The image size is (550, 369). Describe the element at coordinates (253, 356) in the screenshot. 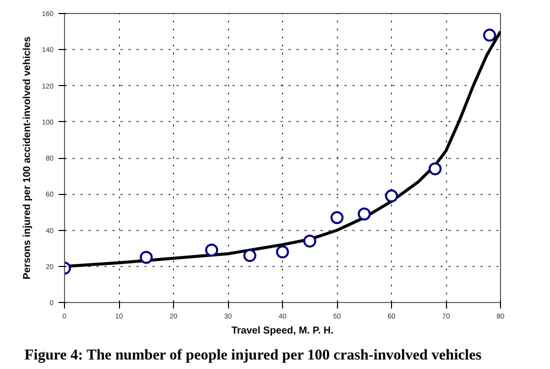

I see `text: Figure 4: The number of people injured per 100 crash-involved vehicles` at that location.